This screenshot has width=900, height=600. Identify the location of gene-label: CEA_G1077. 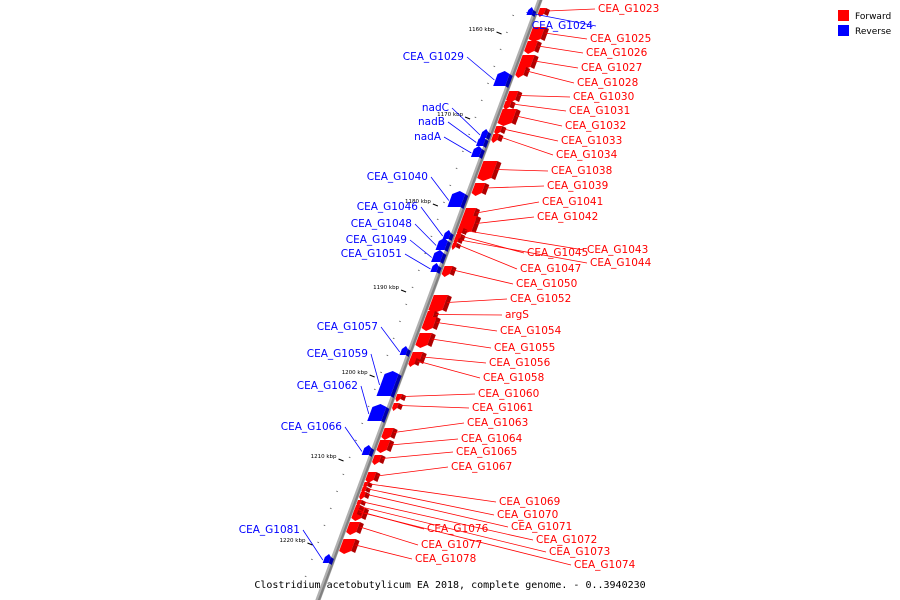
(451, 545).